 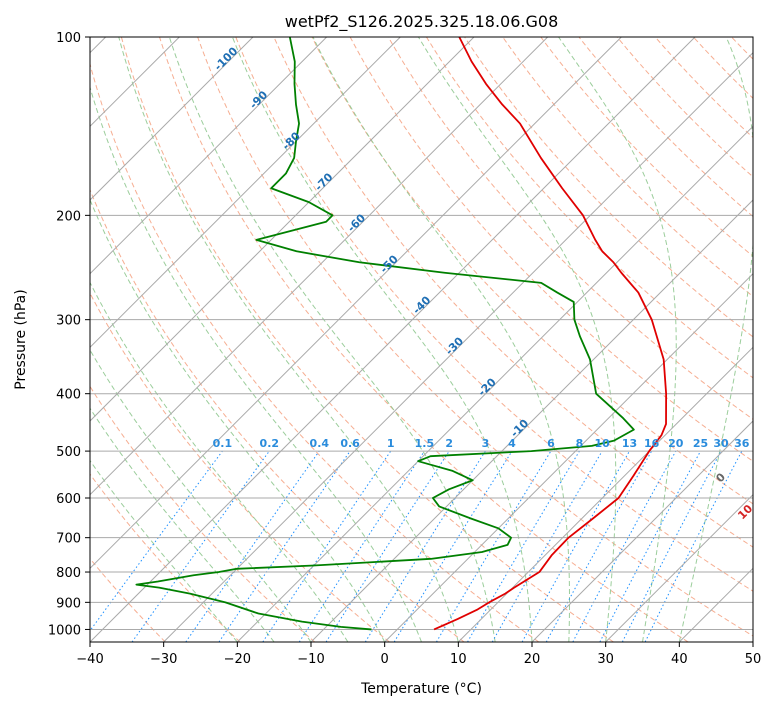 I want to click on y-tick-label: 100, so click(x=68, y=38).